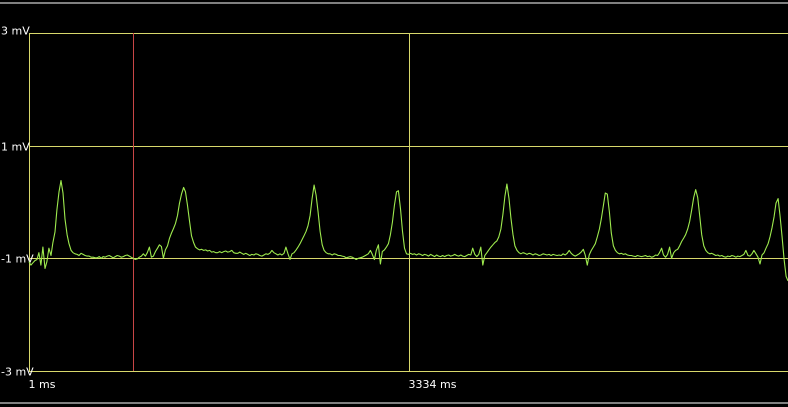 The image size is (788, 407). Describe the element at coordinates (15, 147) in the screenshot. I see `y-tick-label: 1 mV` at that location.